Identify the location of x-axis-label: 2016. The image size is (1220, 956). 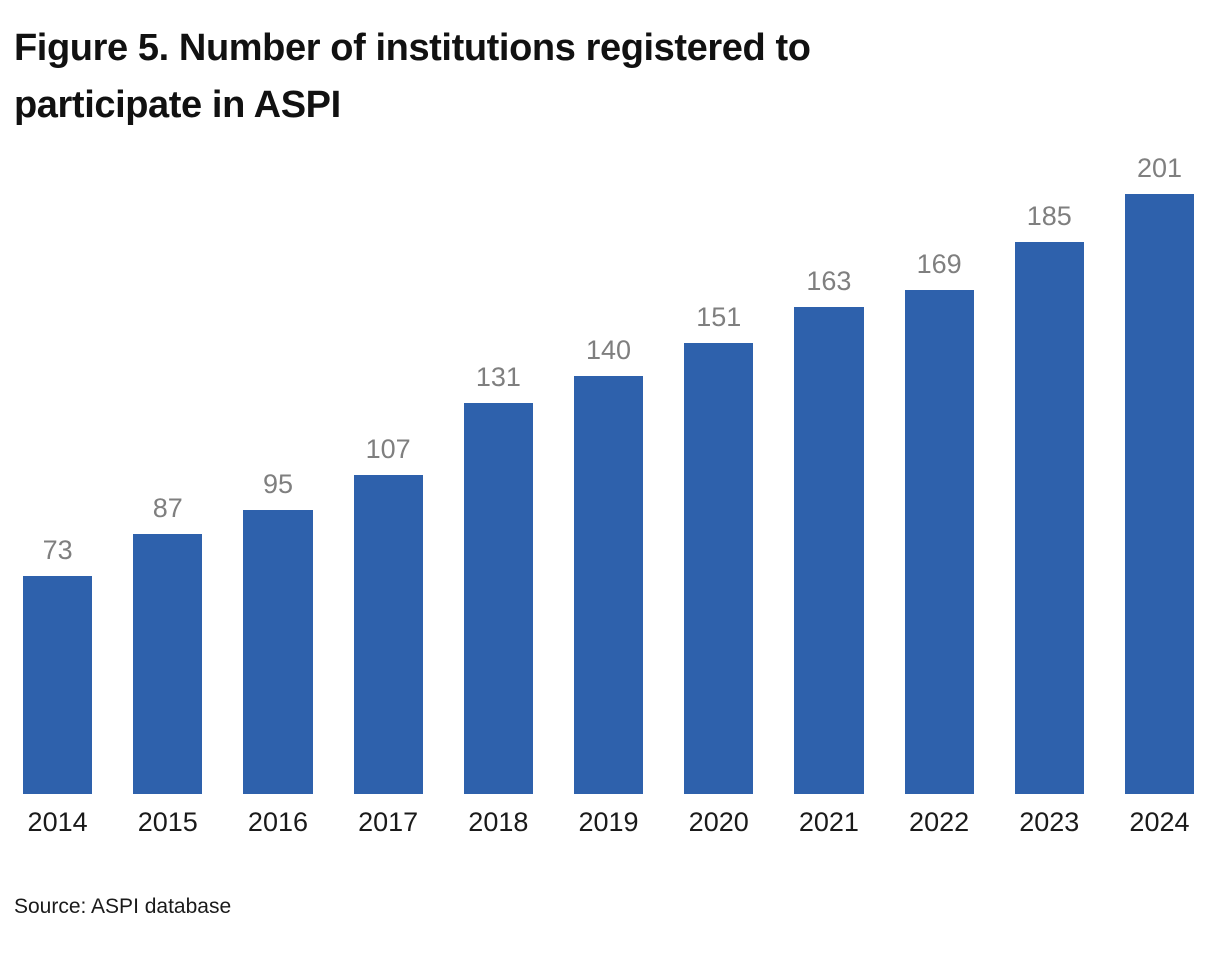
(277, 822).